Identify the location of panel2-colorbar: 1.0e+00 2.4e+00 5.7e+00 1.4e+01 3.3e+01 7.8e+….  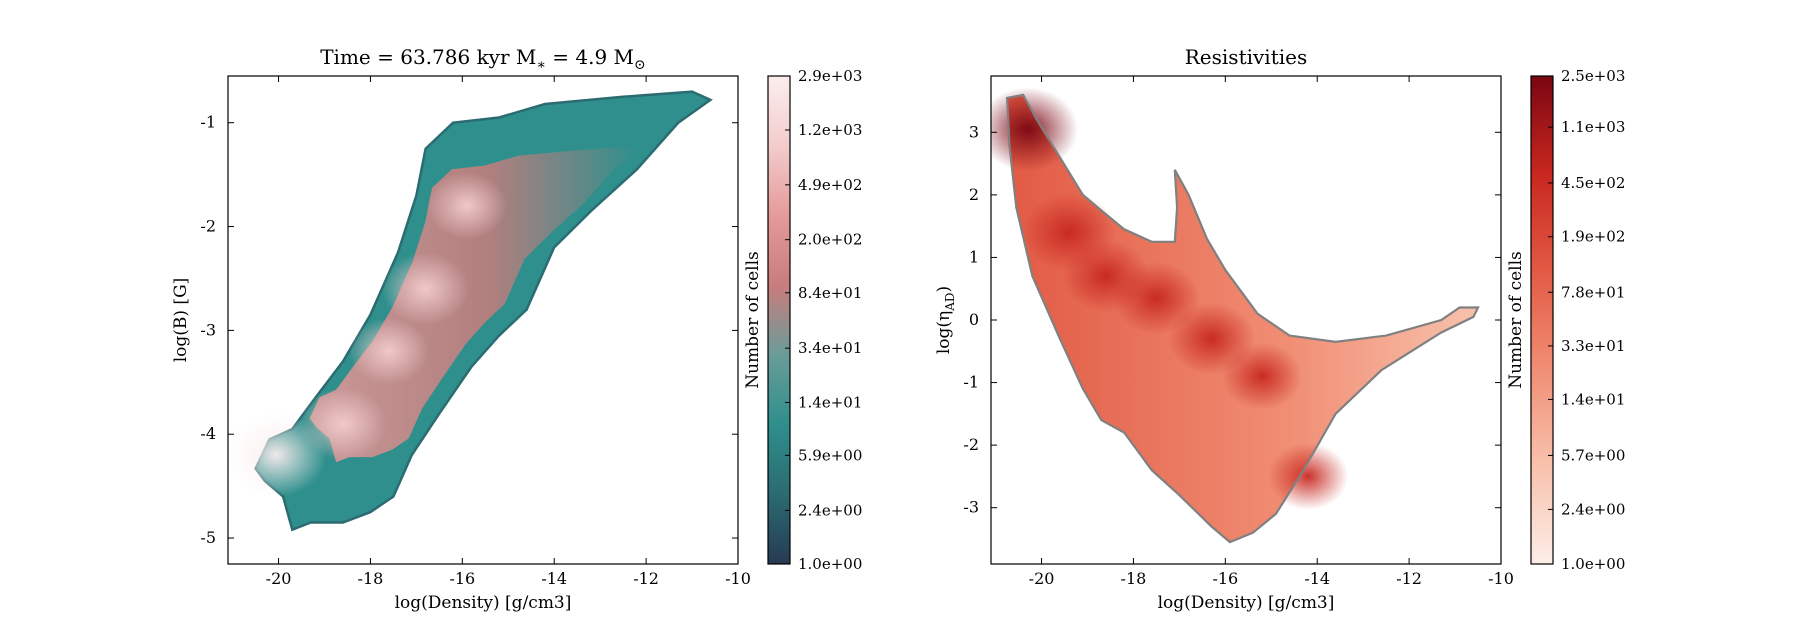
(1565, 320).